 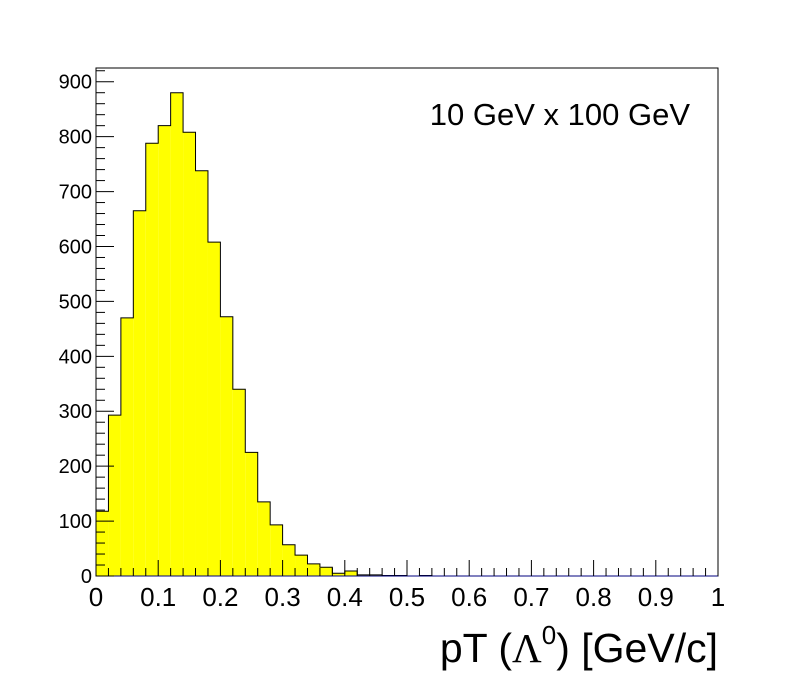 I want to click on x-tick-label: 0, so click(x=96, y=597).